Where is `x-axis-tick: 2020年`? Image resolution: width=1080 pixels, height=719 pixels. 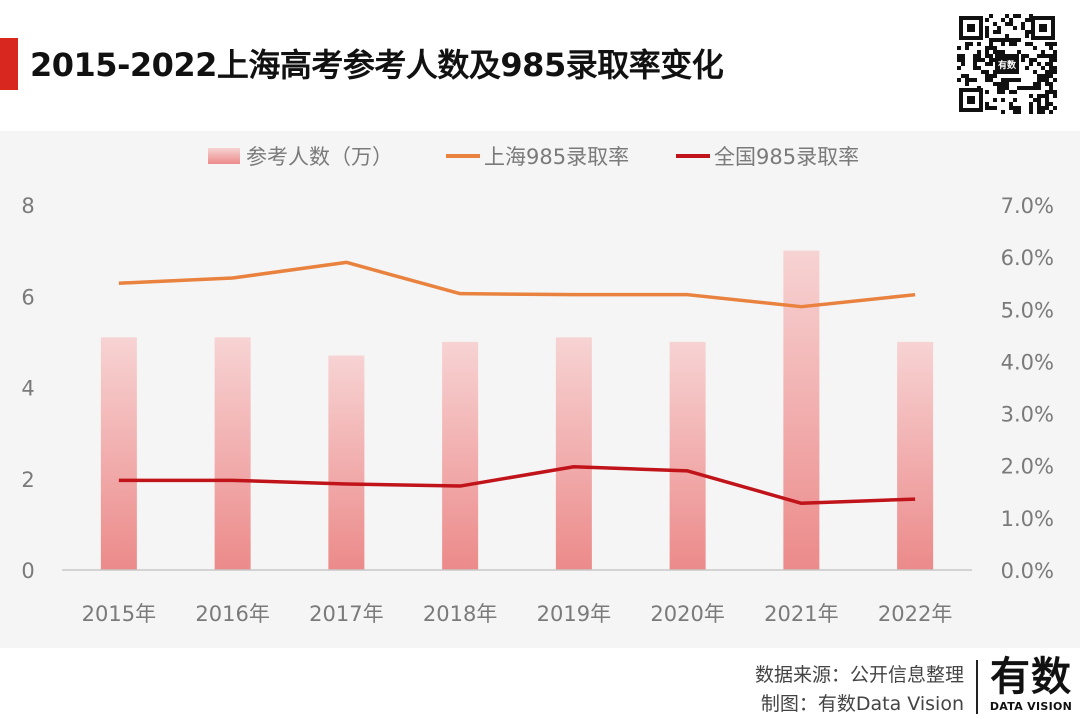
x-axis-tick: 2020年 is located at coordinates (687, 614).